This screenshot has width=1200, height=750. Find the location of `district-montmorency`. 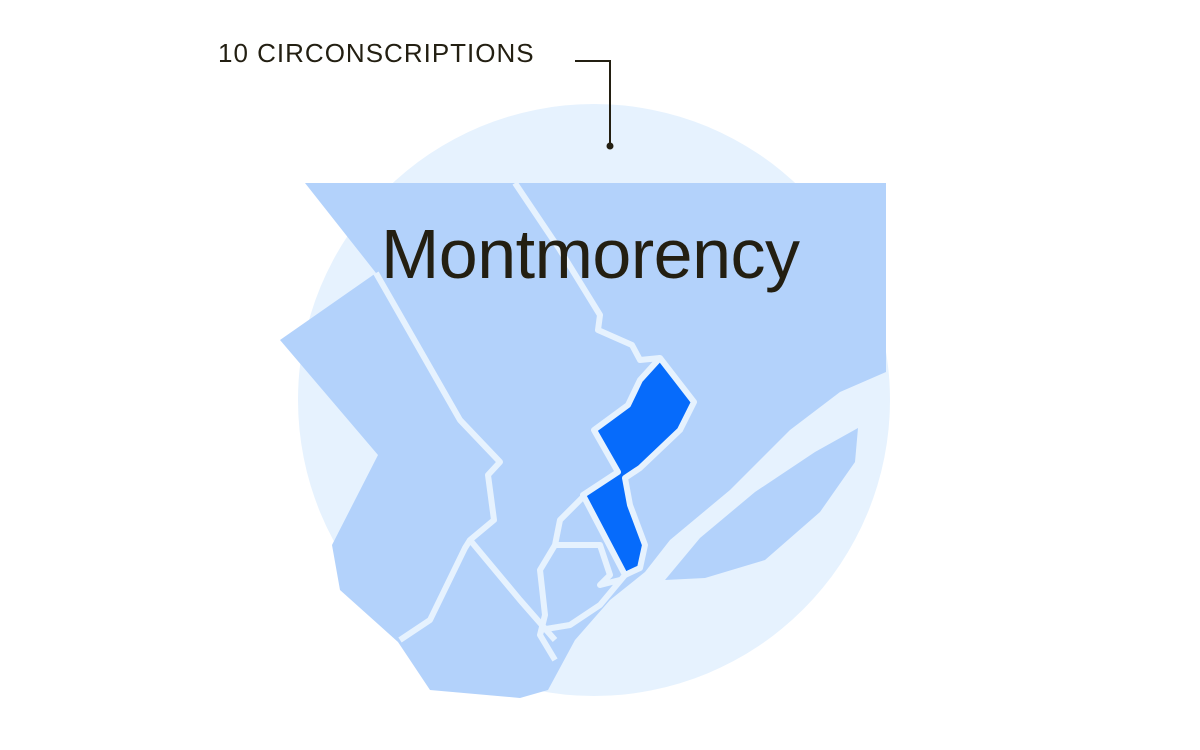

district-montmorency is located at coordinates (638, 466).